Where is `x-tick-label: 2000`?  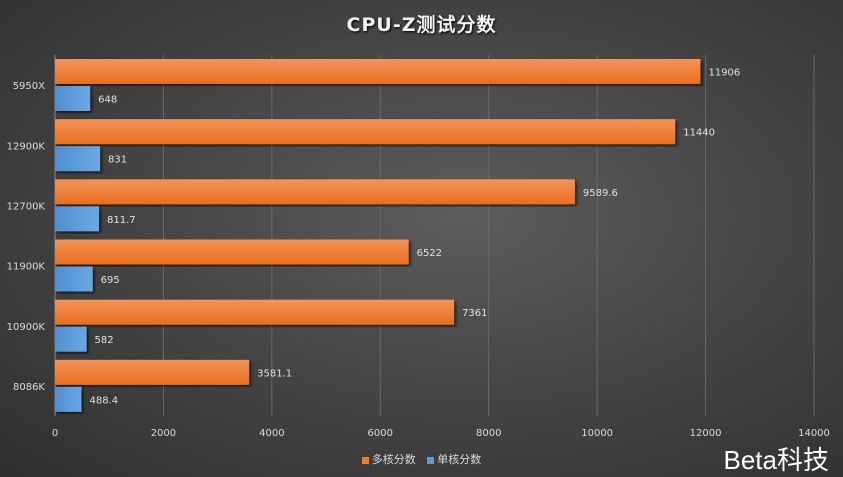 x-tick-label: 2000 is located at coordinates (163, 433).